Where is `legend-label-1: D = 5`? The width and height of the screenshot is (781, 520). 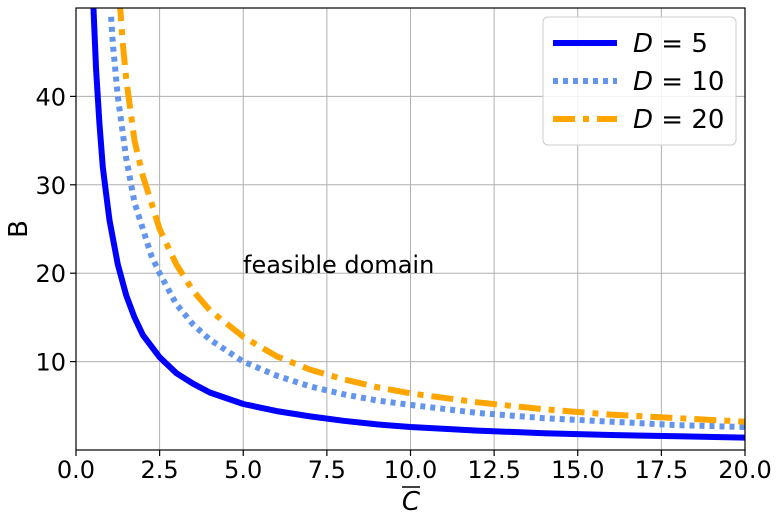
legend-label-1: D = 5 is located at coordinates (670, 44).